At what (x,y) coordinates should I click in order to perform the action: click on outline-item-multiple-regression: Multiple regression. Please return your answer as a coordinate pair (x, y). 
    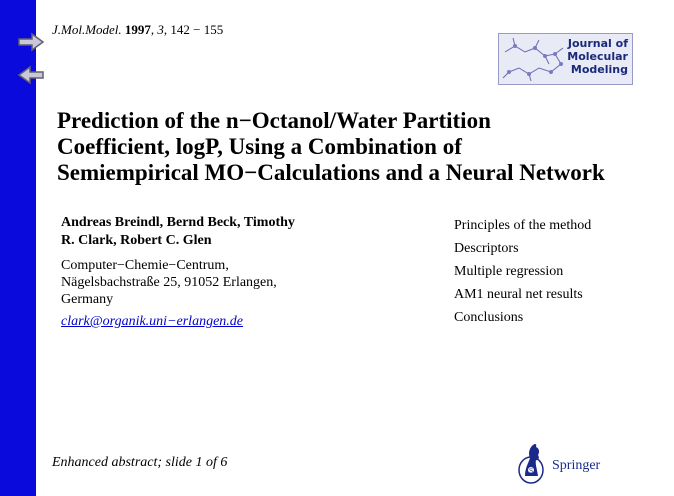
    Looking at the image, I should click on (509, 271).